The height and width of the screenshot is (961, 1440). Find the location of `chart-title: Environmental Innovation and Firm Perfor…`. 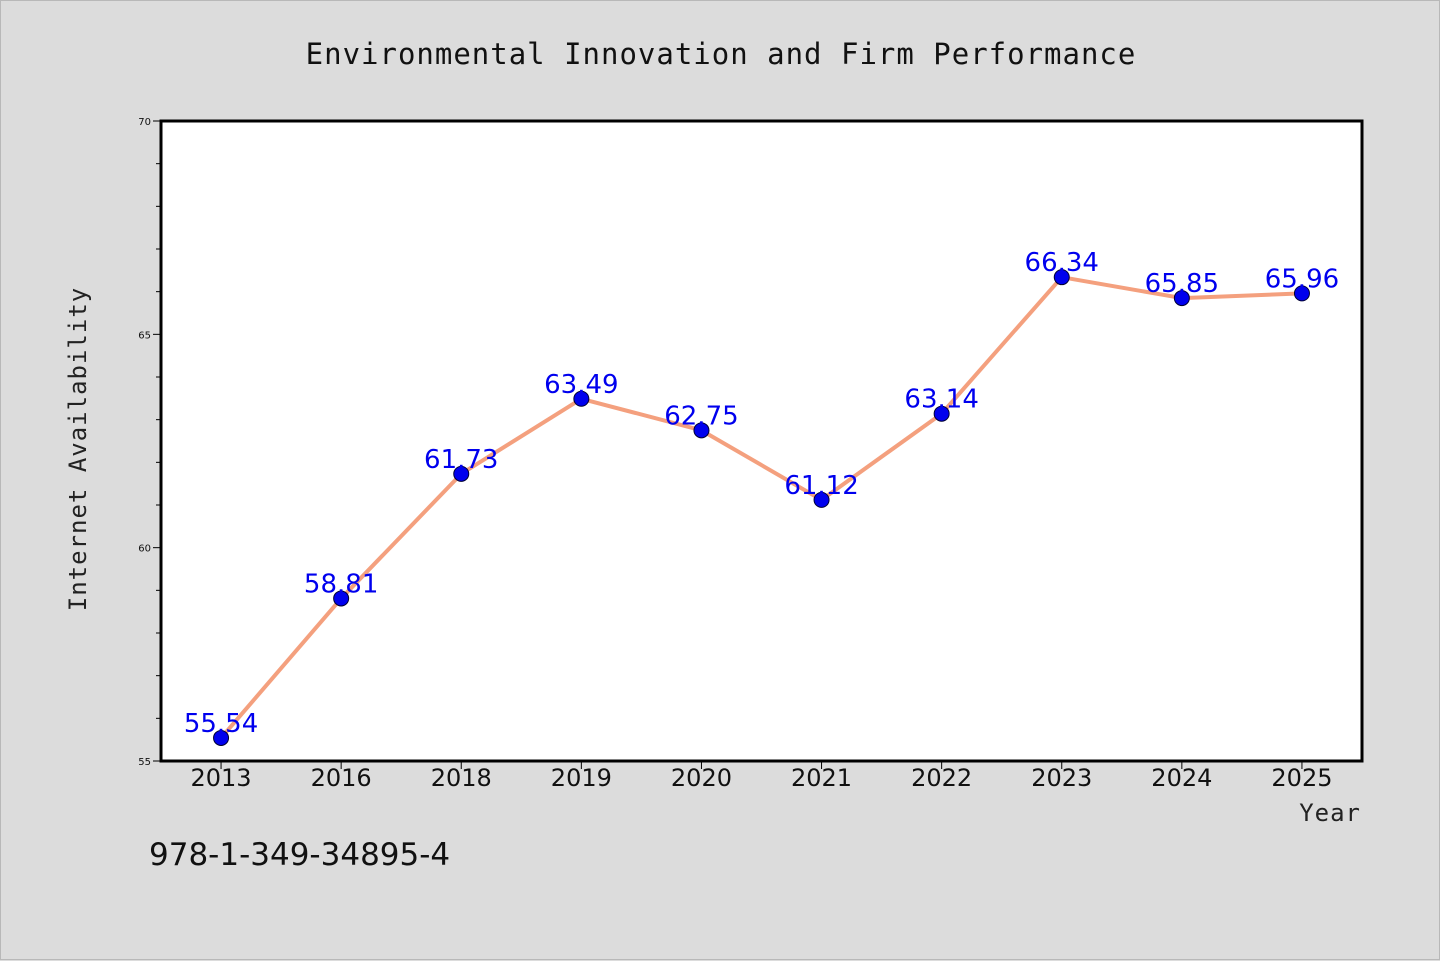

chart-title: Environmental Innovation and Firm Perfor… is located at coordinates (721, 54).